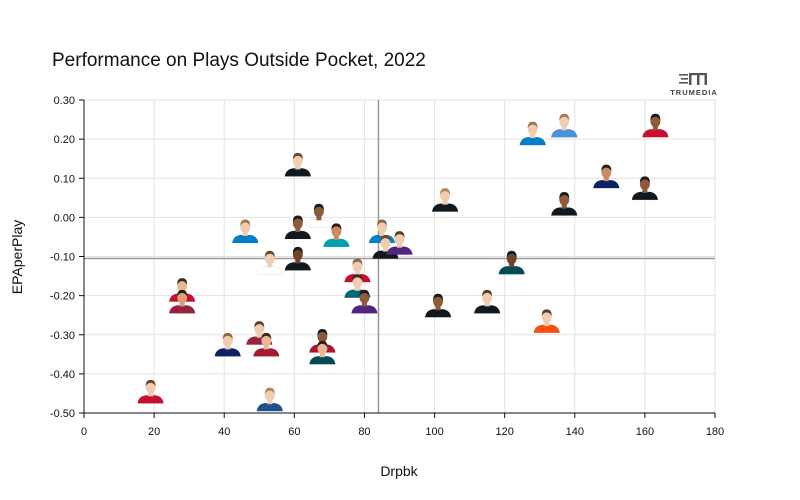  What do you see at coordinates (694, 92) in the screenshot?
I see `trumedia-logo-text: TRUMEDIA` at bounding box center [694, 92].